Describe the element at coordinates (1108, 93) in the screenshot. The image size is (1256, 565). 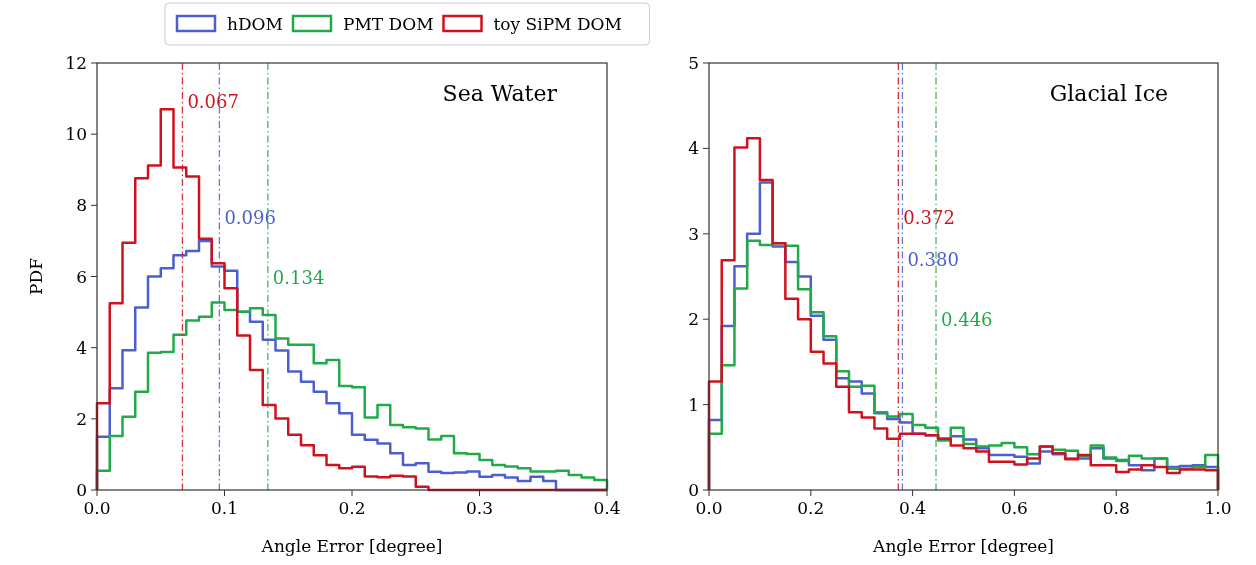
I see `text: Glacial Ice` at that location.